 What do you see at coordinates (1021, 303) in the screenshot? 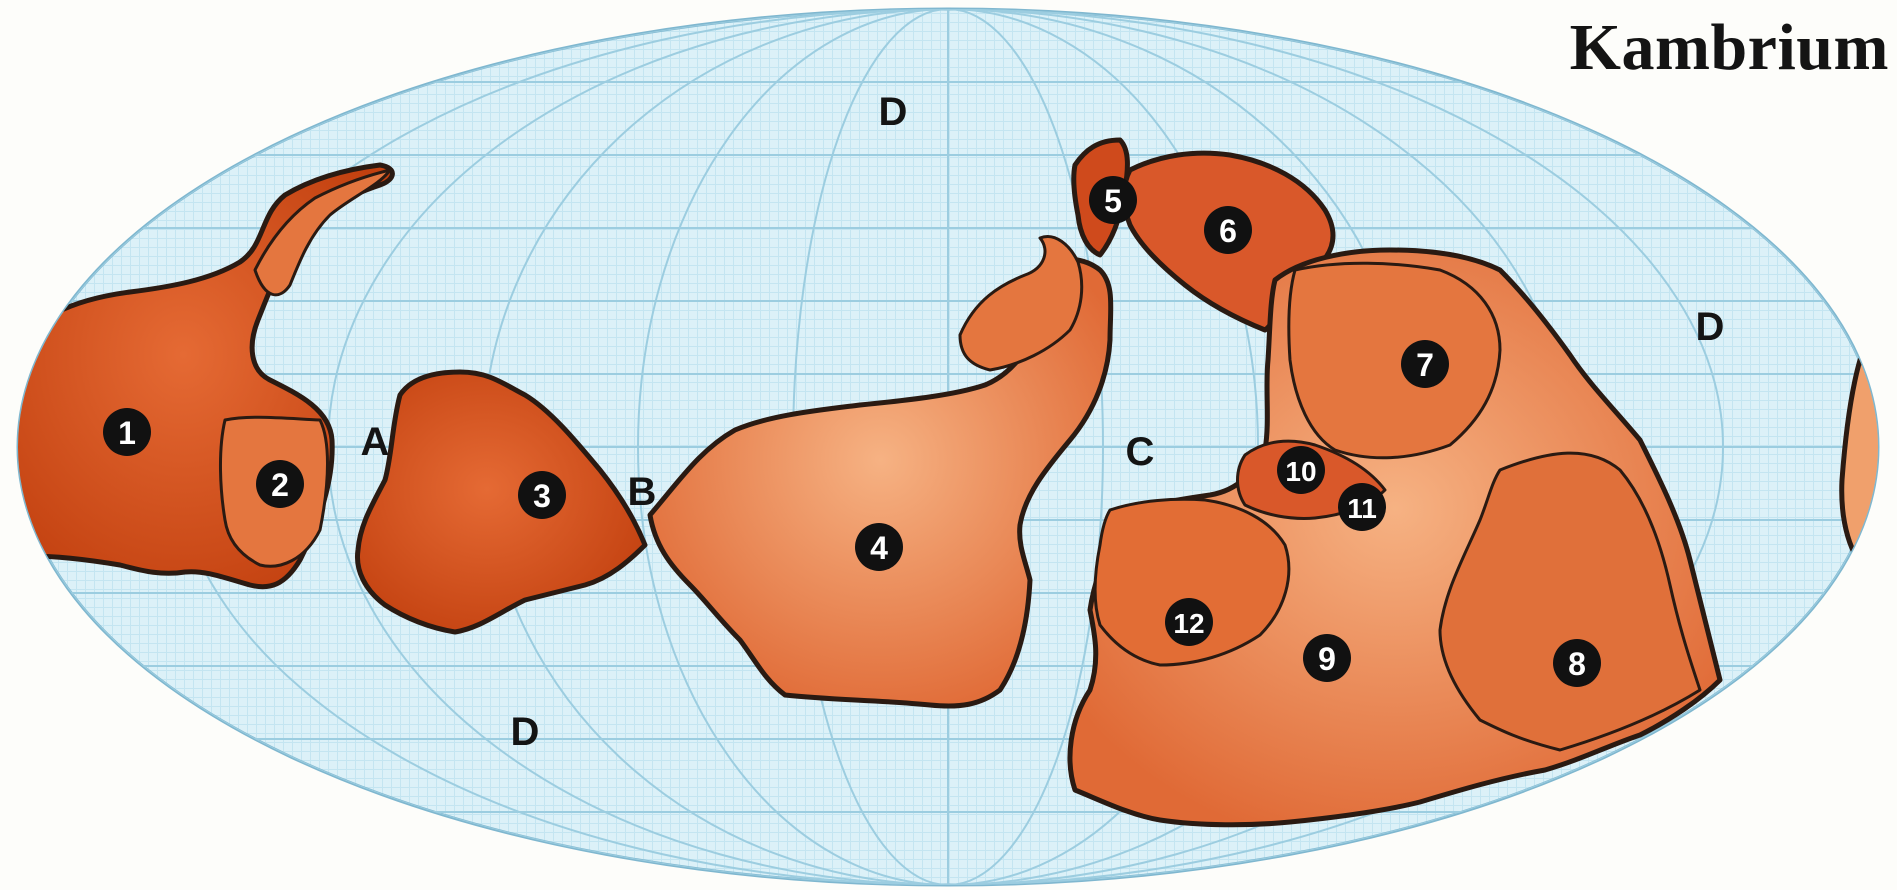
I see `landmass-4-arm` at bounding box center [1021, 303].